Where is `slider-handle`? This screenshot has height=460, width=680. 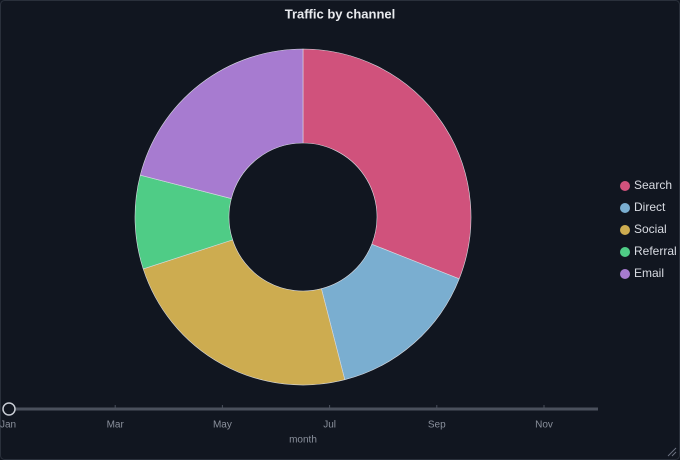 slider-handle is located at coordinates (9, 409).